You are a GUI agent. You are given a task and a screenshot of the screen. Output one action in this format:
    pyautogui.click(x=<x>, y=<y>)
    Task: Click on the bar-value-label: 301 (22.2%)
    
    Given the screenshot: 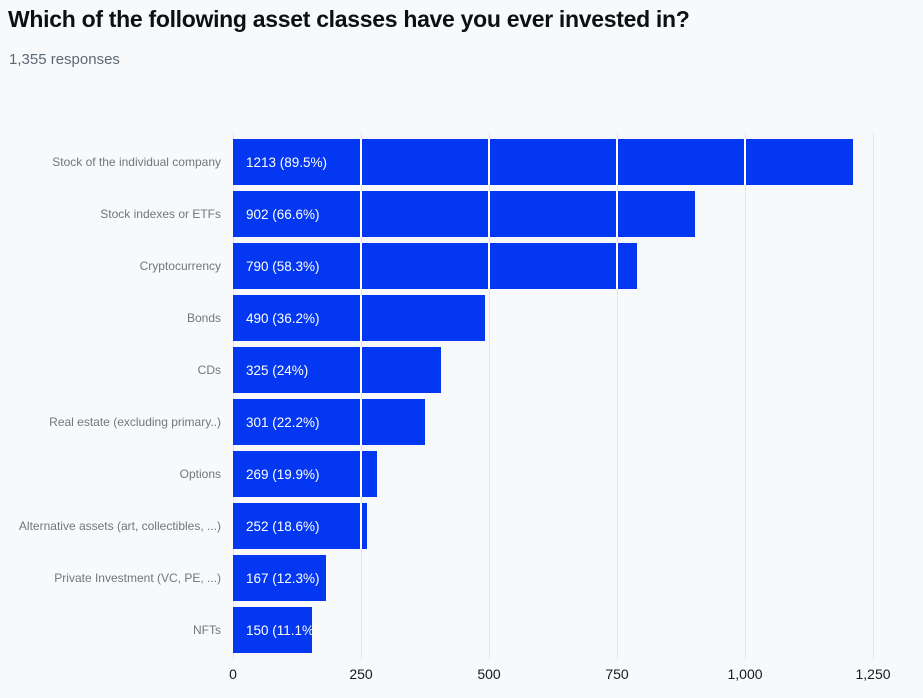 What is the action you would take?
    pyautogui.click(x=283, y=422)
    